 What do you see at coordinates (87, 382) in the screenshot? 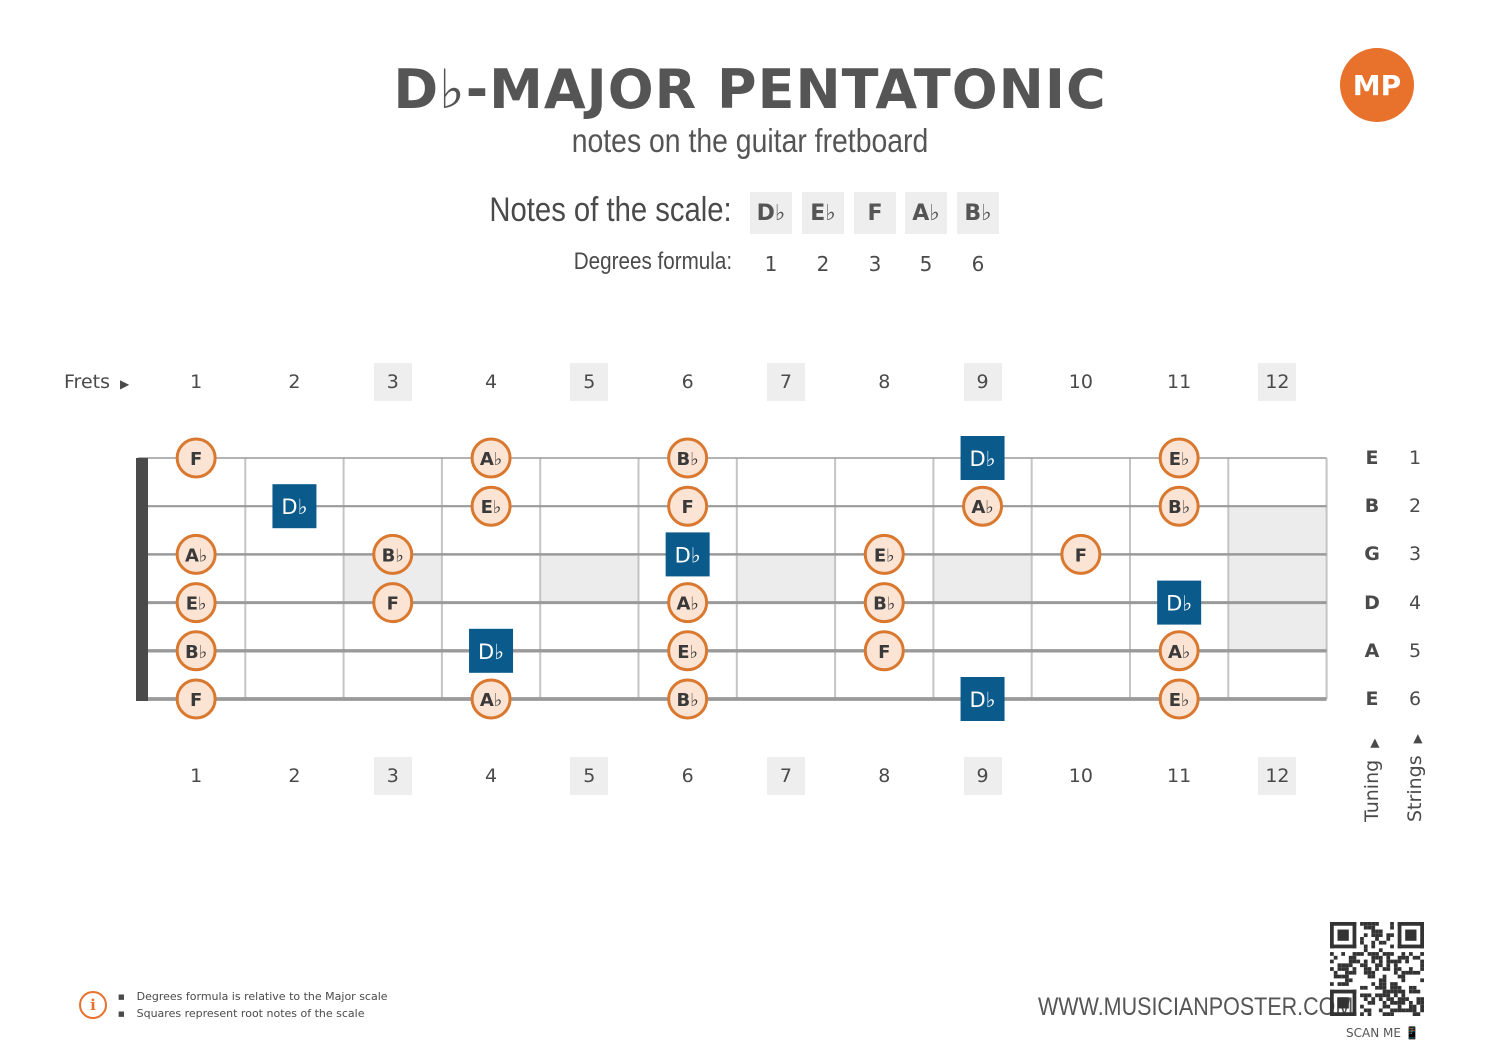
I see `frets-label-text: Frets` at bounding box center [87, 382].